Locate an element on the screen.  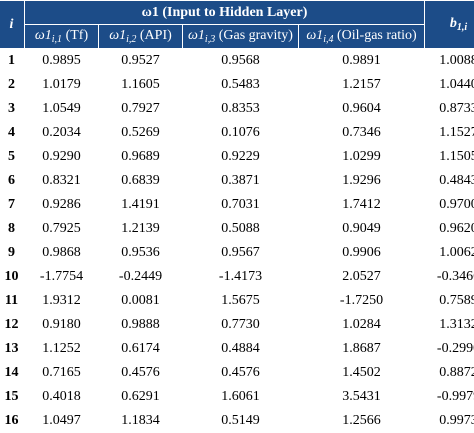
weight-oil-gas-ratio-cell: 2.0527 is located at coordinates (362, 277).